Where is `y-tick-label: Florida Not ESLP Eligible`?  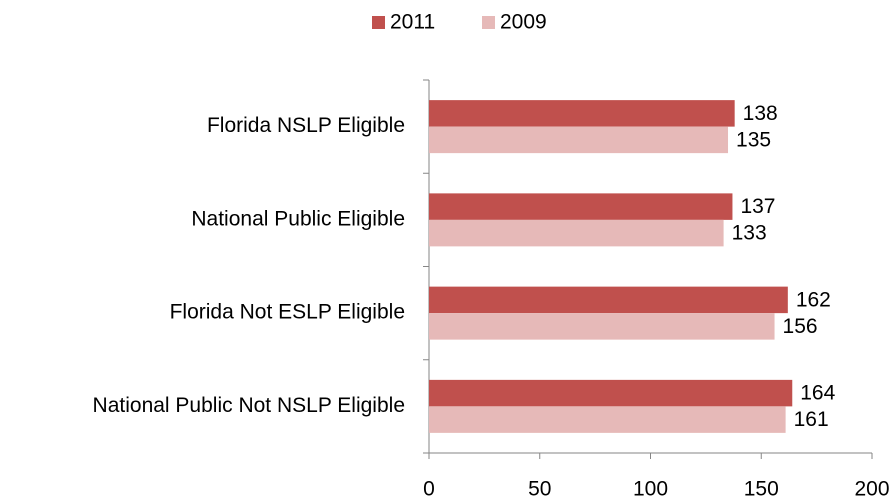
y-tick-label: Florida Not ESLP Eligible is located at coordinates (287, 312).